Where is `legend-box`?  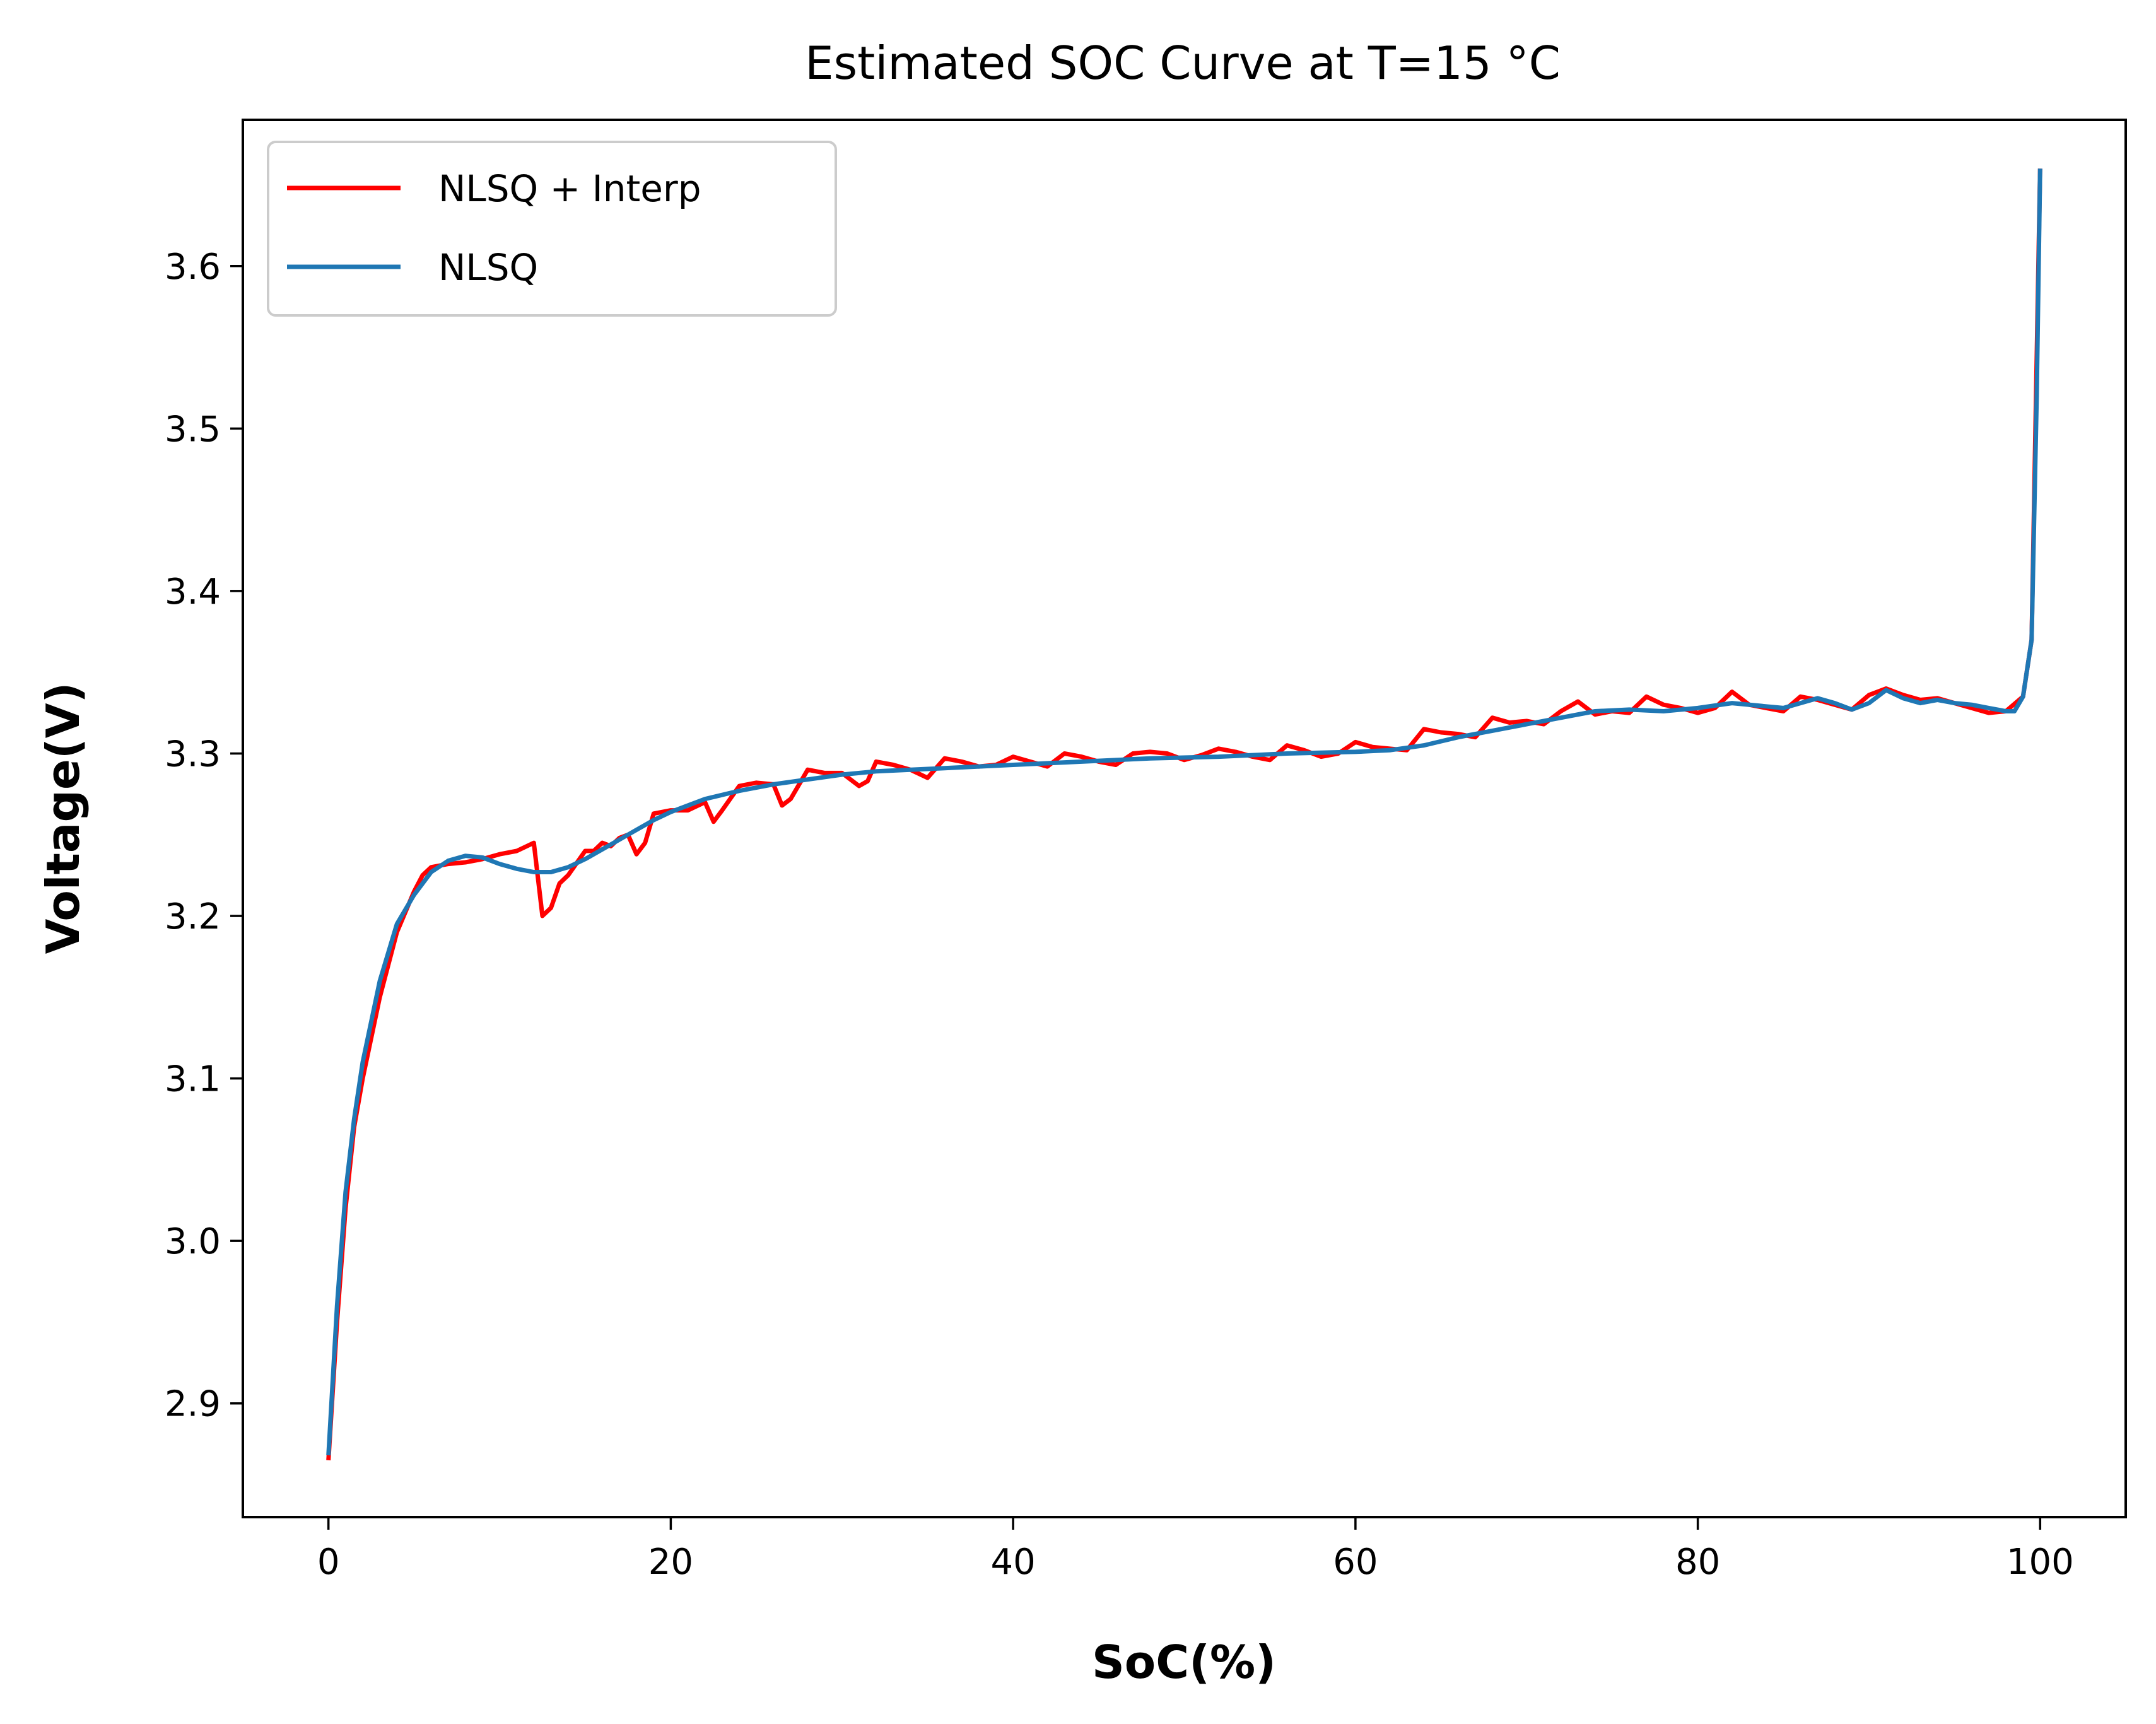
legend-box is located at coordinates (552, 229).